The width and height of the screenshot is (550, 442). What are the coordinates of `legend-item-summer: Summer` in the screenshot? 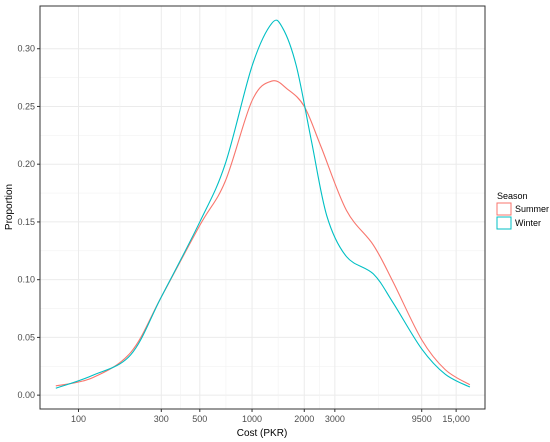 It's located at (522, 209).